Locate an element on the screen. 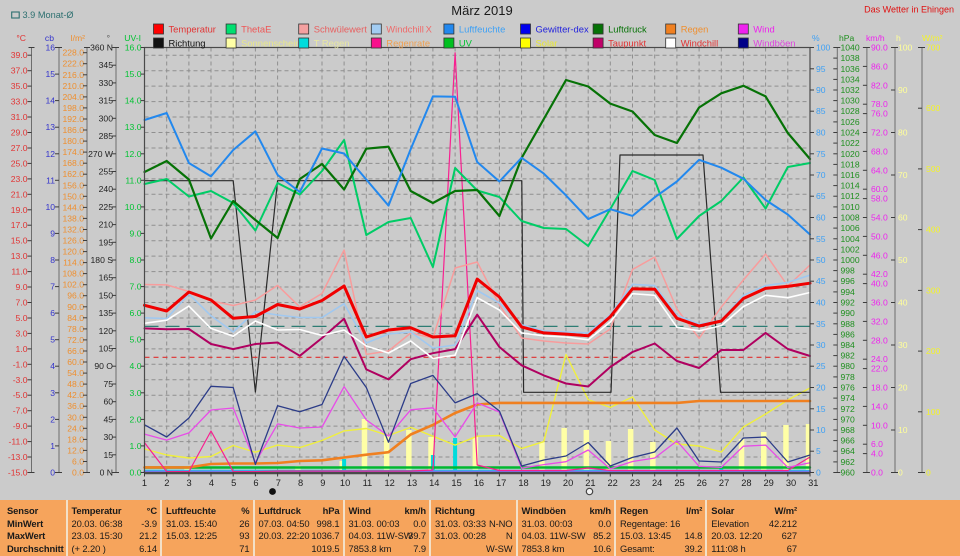  svg-text: 28.0 is located at coordinates (879, 340).